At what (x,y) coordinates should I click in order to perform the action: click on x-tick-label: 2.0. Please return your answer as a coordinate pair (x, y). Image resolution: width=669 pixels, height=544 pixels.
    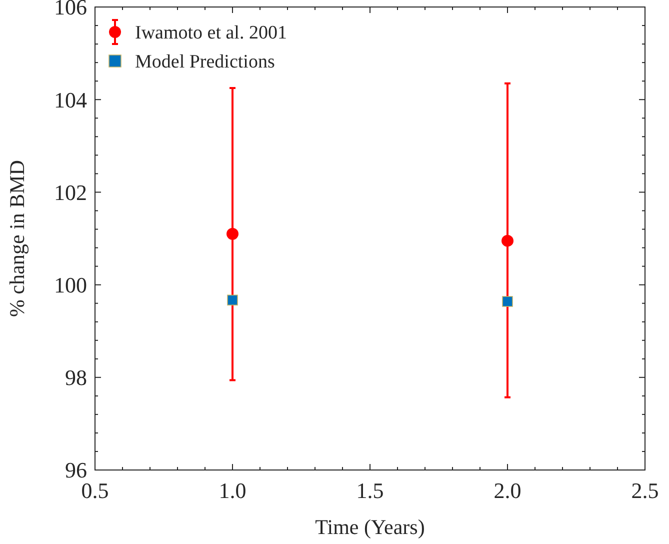
    Looking at the image, I should click on (508, 490).